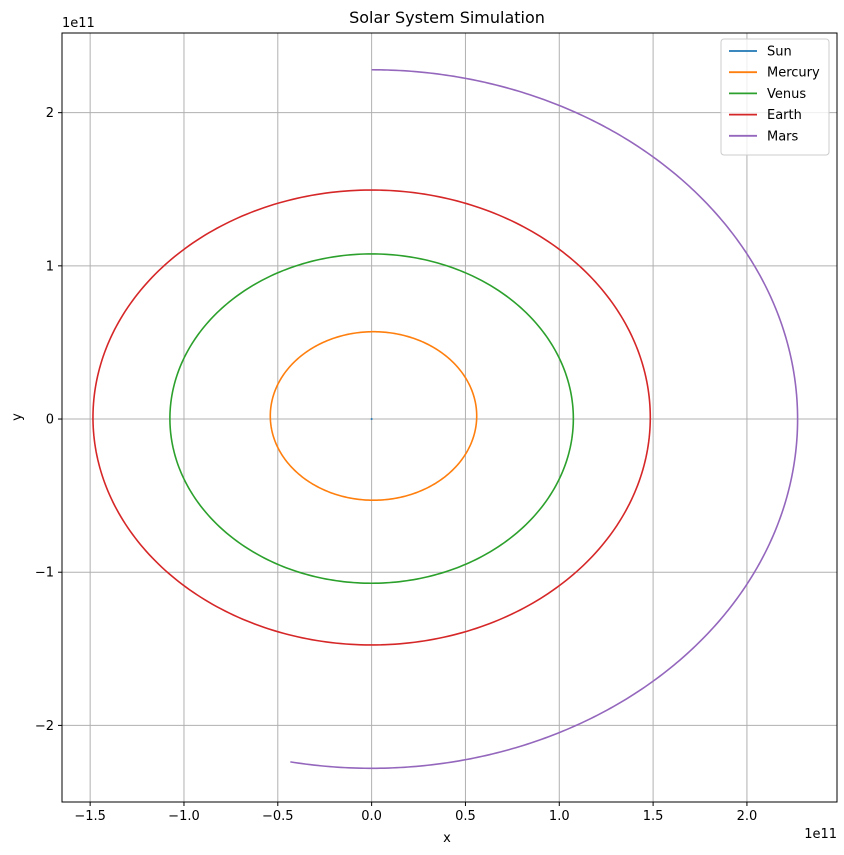 The height and width of the screenshot is (855, 844). Describe the element at coordinates (90, 816) in the screenshot. I see `x-tick-label: −1.5` at that location.